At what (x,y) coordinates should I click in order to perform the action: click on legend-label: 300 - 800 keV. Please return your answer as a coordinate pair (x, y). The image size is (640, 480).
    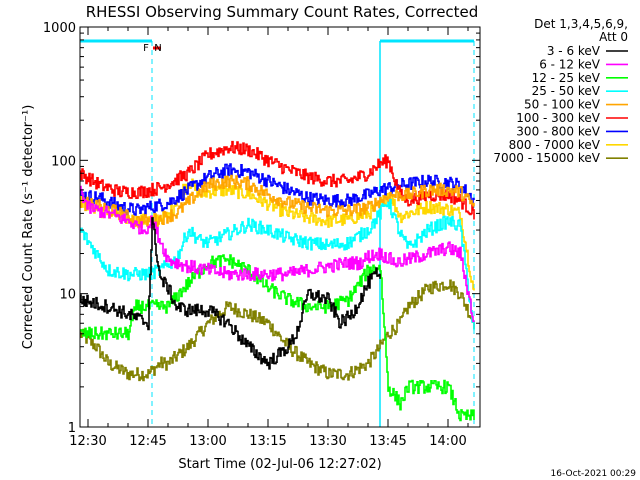
    Looking at the image, I should click on (558, 131).